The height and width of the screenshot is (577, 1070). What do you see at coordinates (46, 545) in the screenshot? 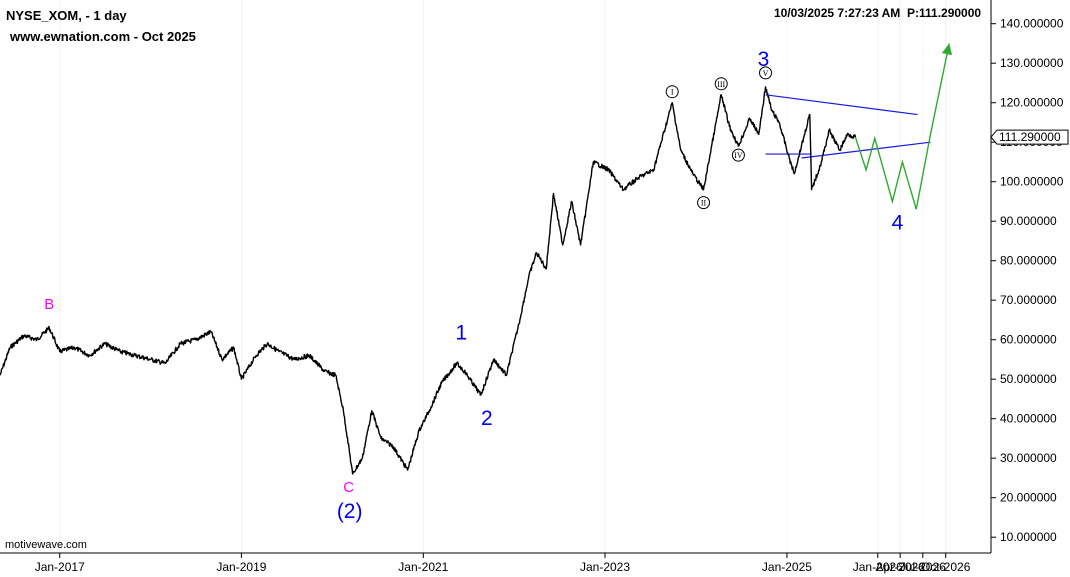
I see `watermark: motivewave.com` at bounding box center [46, 545].